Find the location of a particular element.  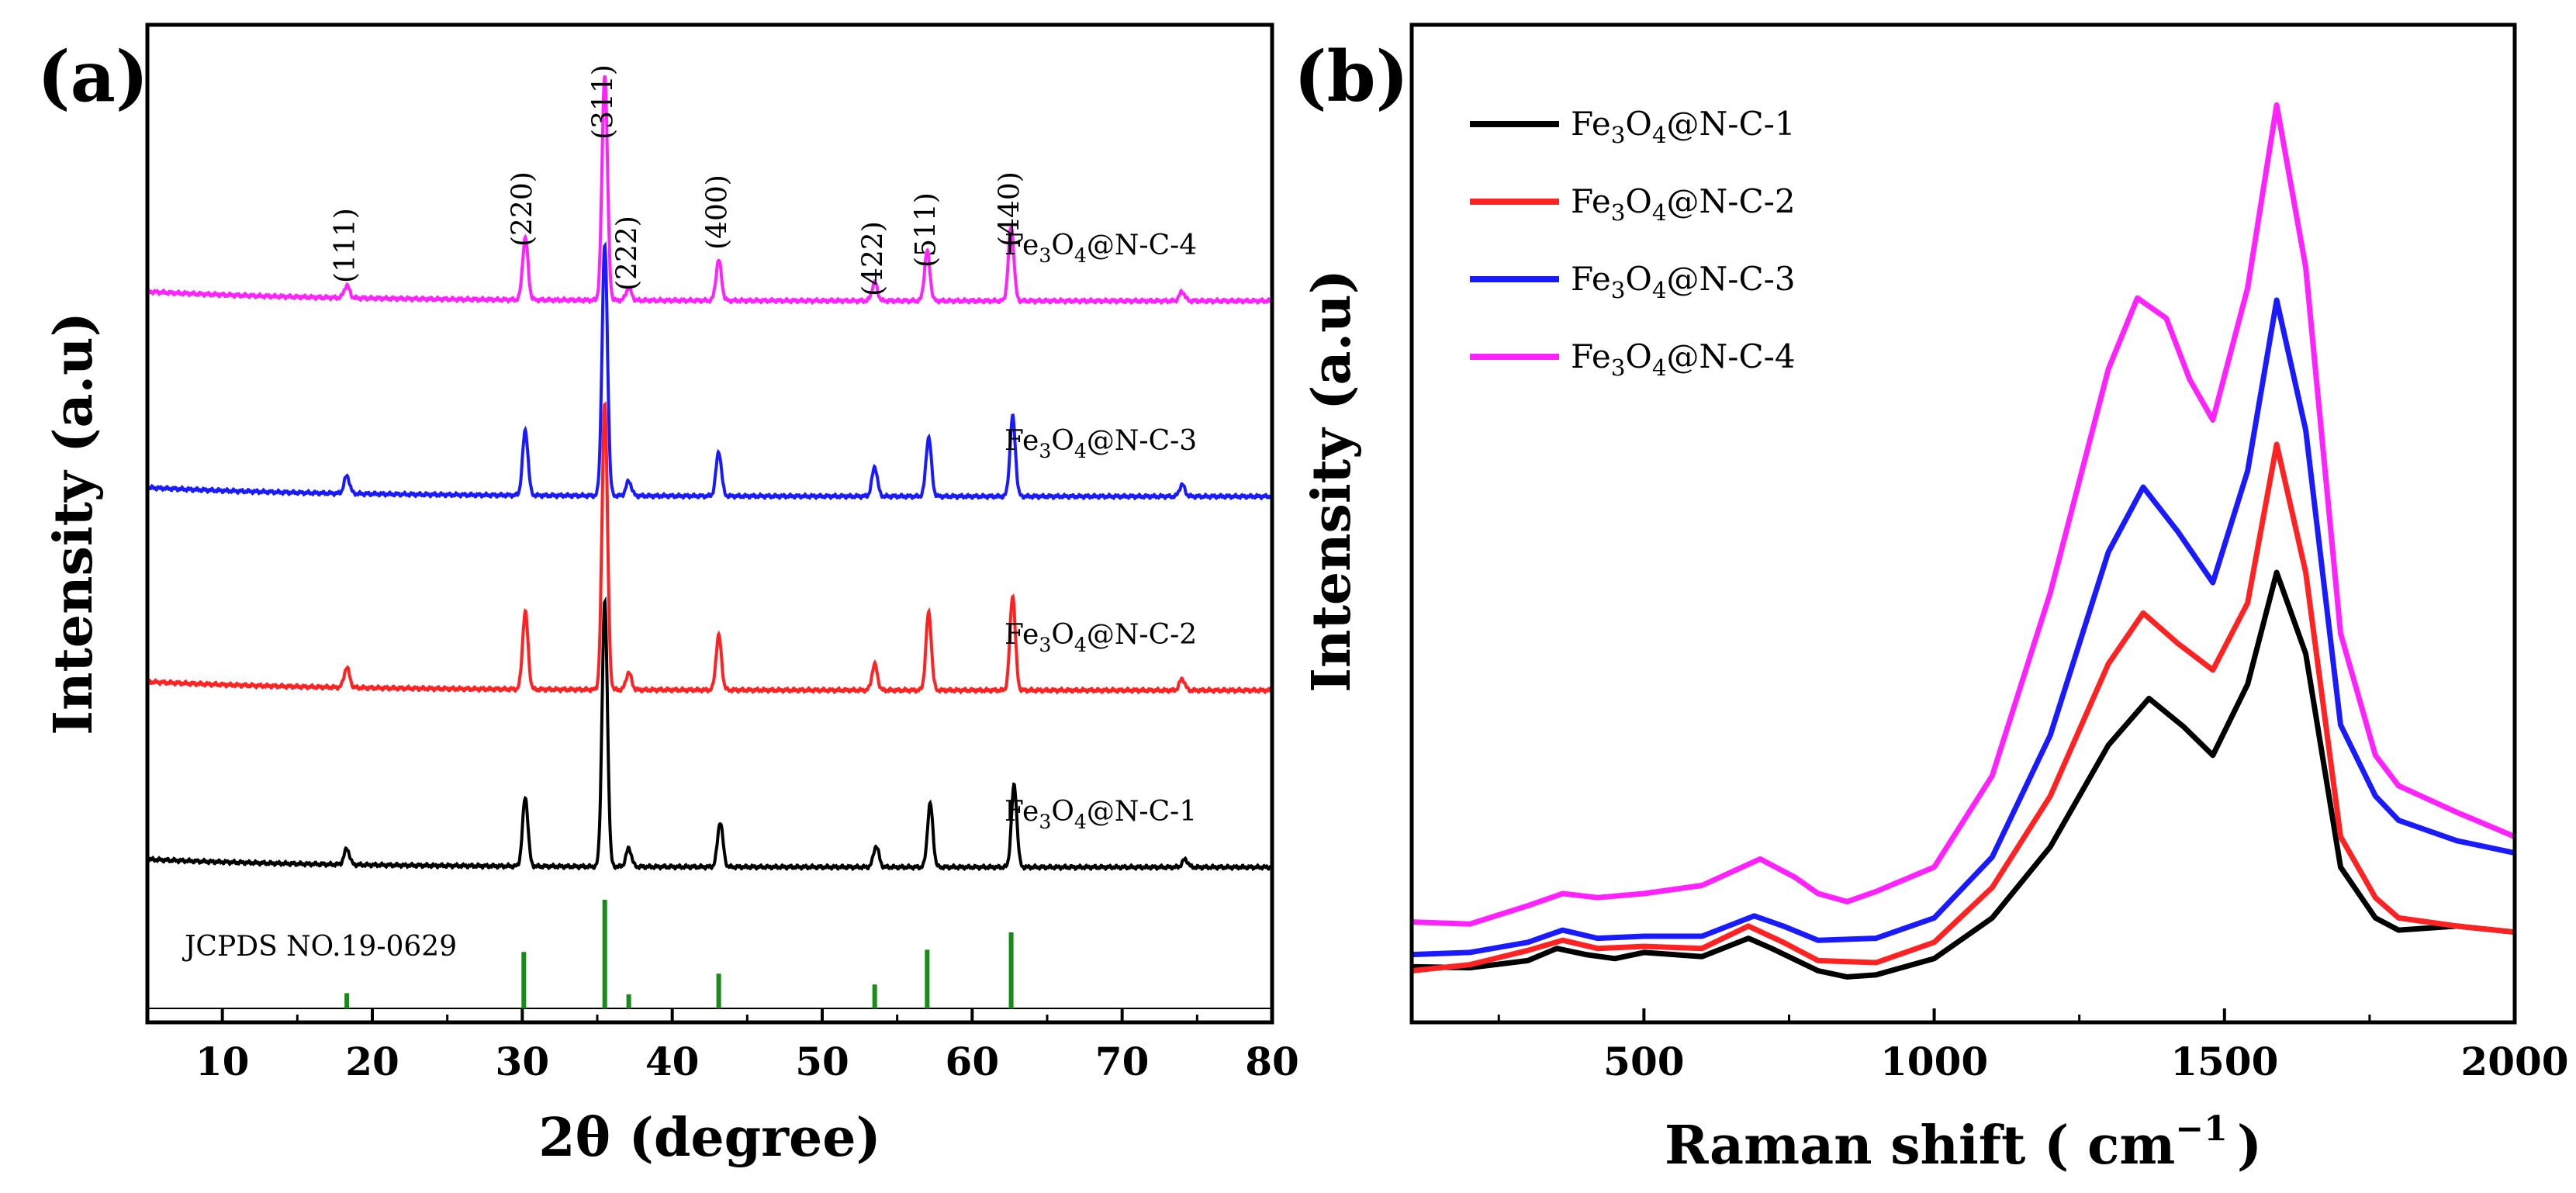

xrd-y-axis-title: Intensity (a.u) is located at coordinates (74, 523).